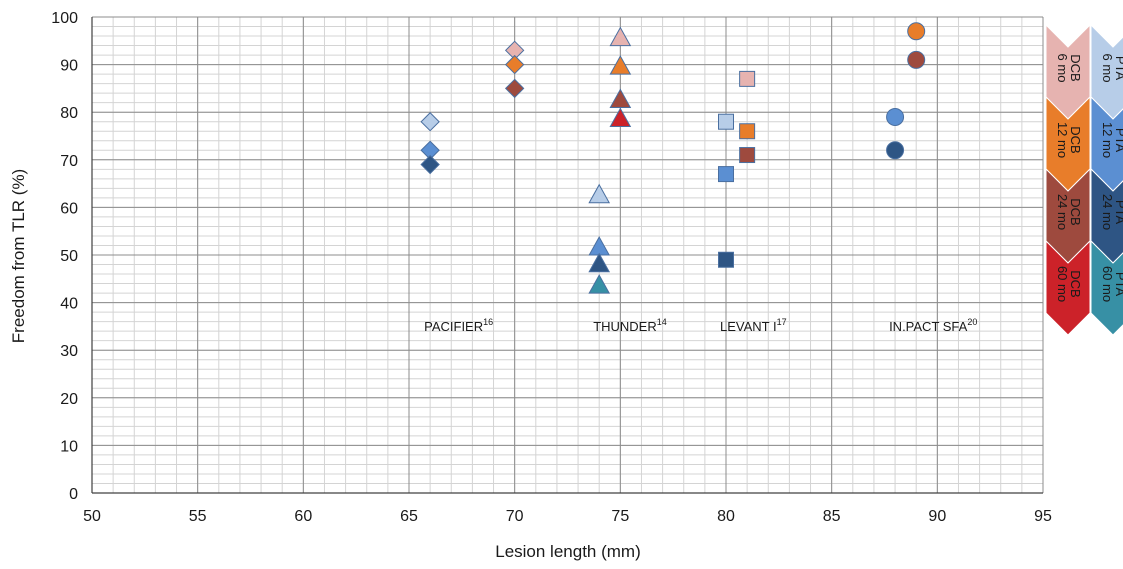 The height and width of the screenshot is (569, 1123). What do you see at coordinates (69, 446) in the screenshot?
I see `y-tick-label: 10` at bounding box center [69, 446].